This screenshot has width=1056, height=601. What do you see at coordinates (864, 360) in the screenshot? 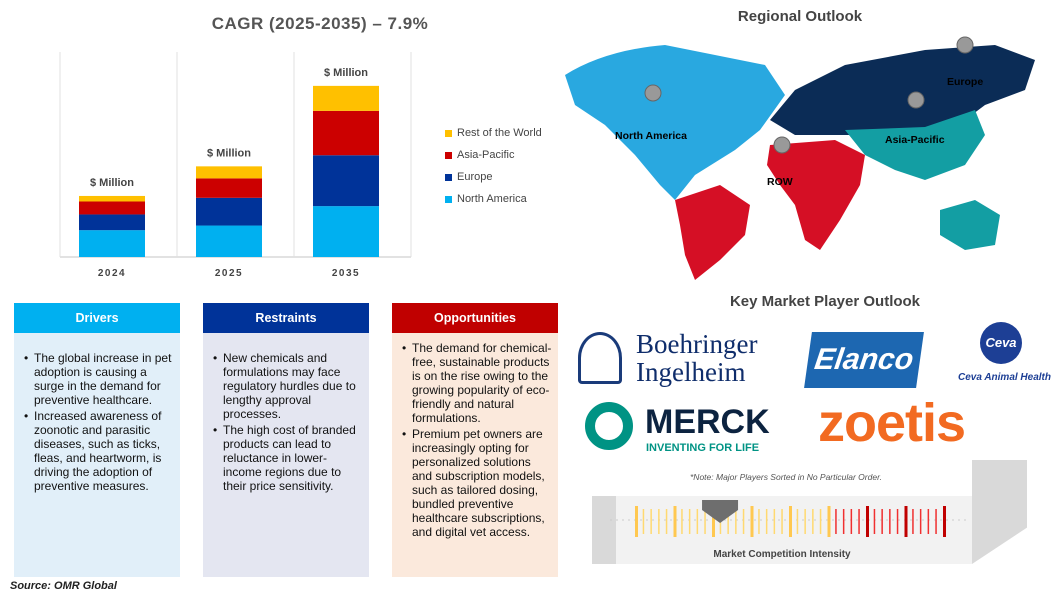
I see `elanco-logo: Elanco` at bounding box center [864, 360].